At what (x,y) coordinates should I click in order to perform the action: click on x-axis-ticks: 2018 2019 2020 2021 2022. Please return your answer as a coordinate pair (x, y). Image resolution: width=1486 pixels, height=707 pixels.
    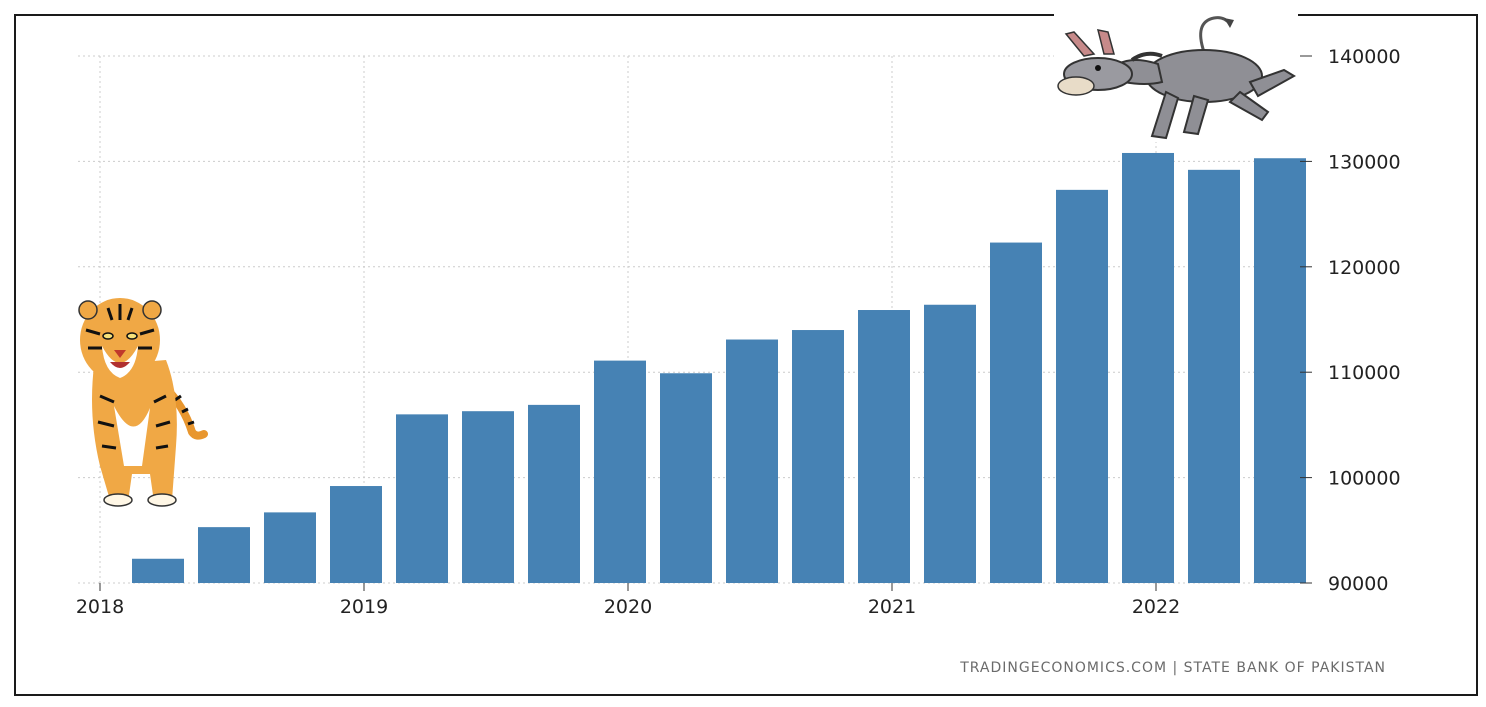
    Looking at the image, I should click on (628, 600).